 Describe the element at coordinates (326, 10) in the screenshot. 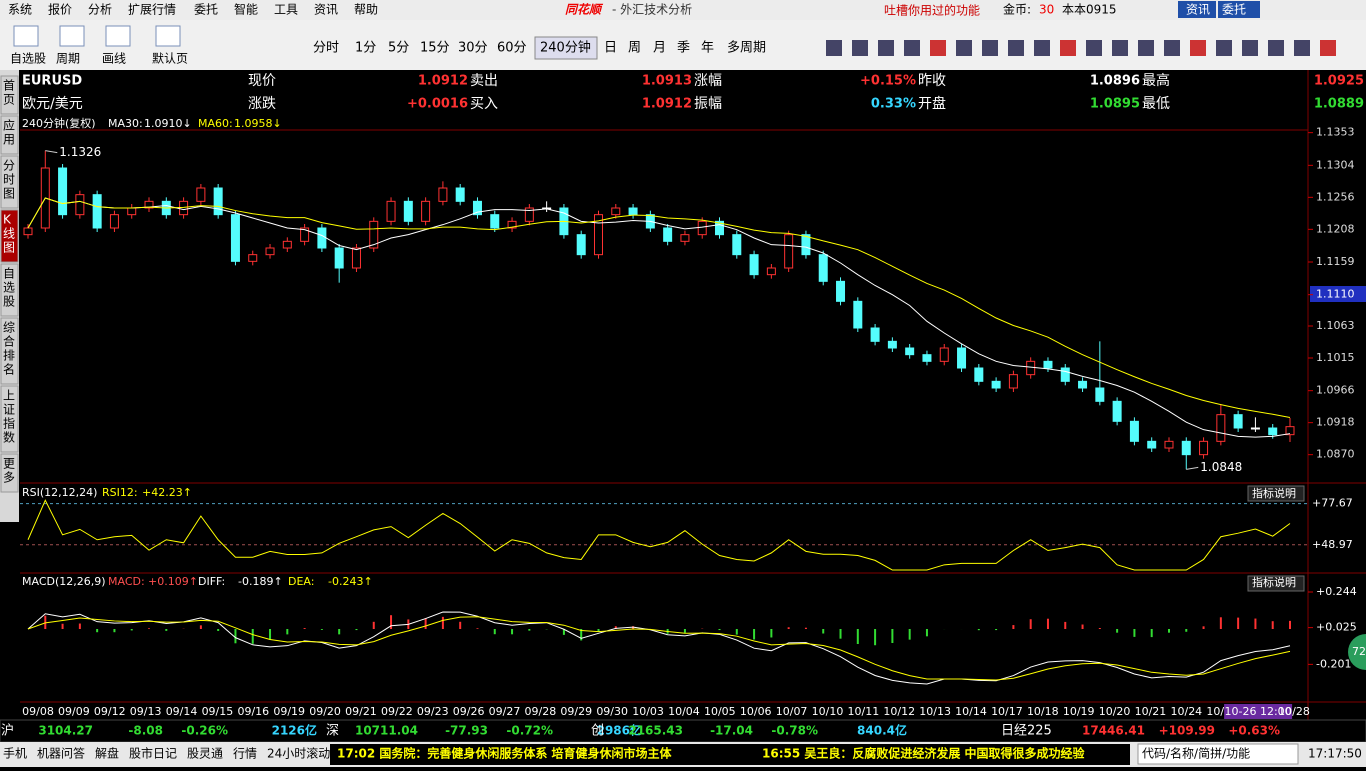

I see `menu-item: 资讯` at that location.